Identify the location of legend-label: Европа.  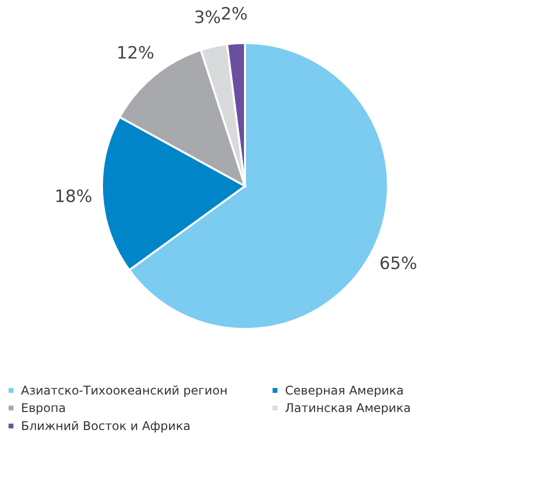
(43, 408).